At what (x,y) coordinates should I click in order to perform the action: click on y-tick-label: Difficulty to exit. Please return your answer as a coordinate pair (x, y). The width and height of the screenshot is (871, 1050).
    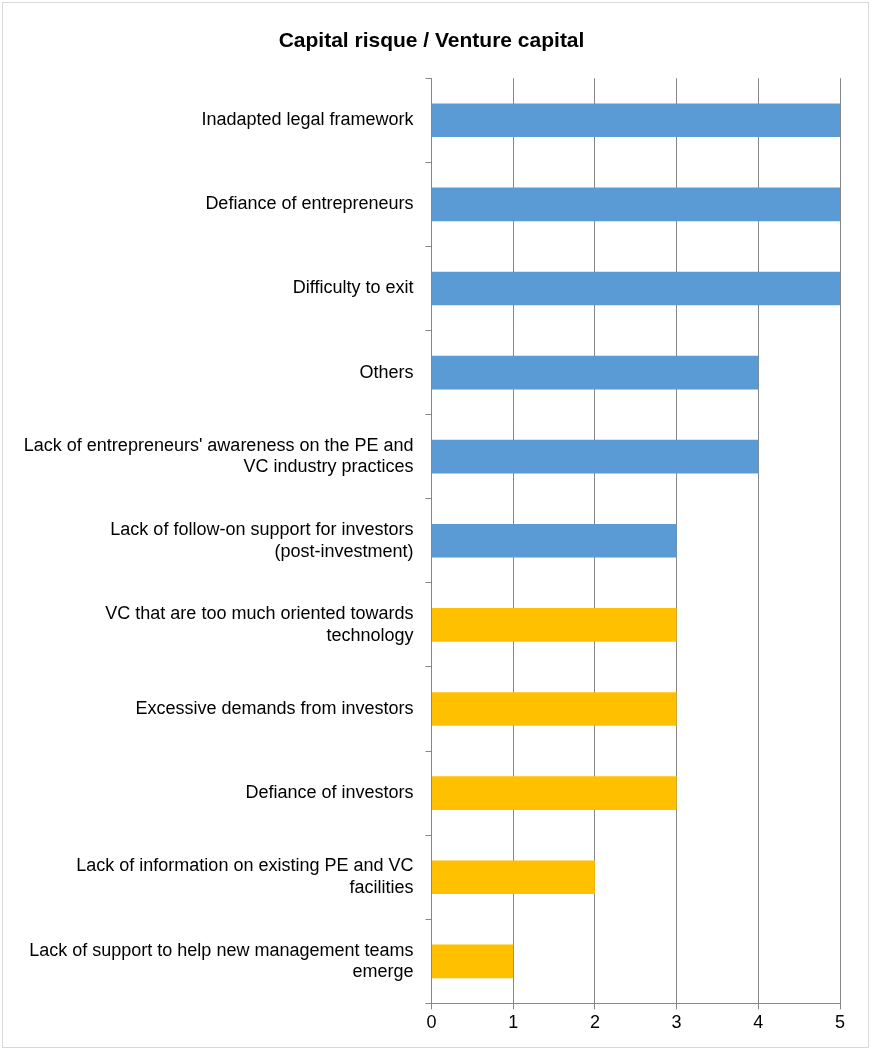
    Looking at the image, I should click on (353, 287).